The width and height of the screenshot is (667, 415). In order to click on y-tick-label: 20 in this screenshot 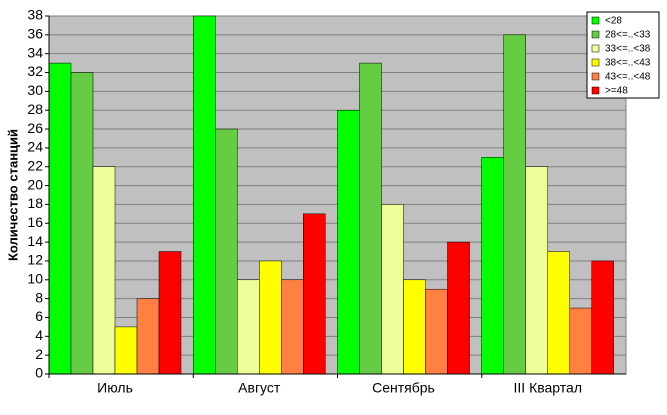, I will do `click(35, 184)`.